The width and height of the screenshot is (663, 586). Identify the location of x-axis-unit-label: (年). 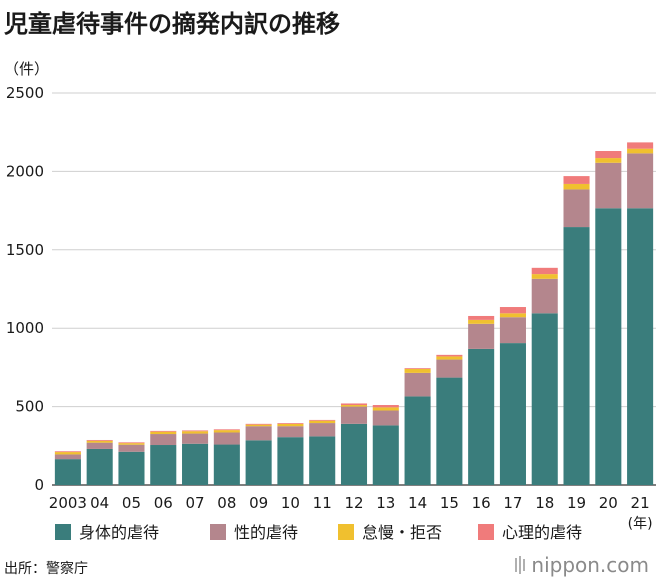
(640, 524).